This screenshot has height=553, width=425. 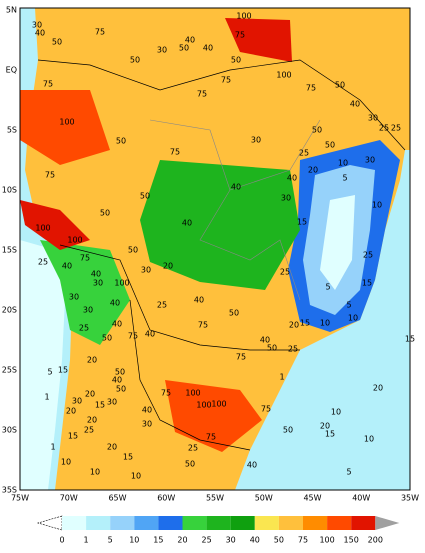 I want to click on lat-label: 25S, so click(x=9, y=370).